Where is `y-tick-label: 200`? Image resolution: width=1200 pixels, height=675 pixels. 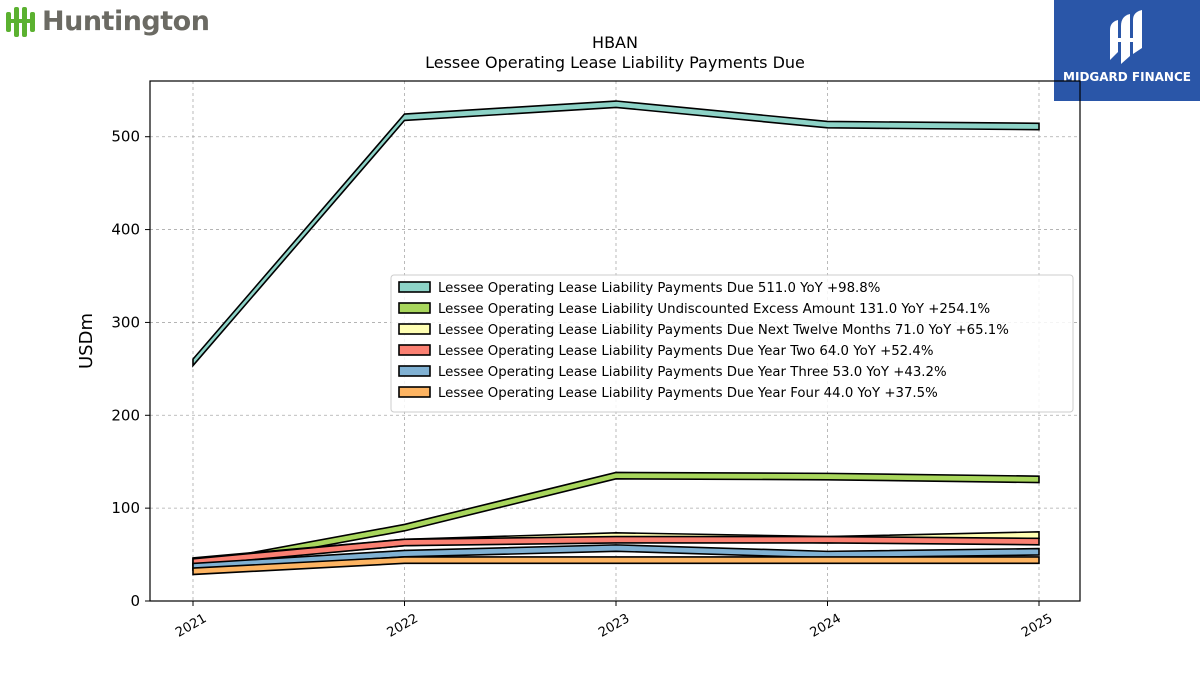 y-tick-label: 200 is located at coordinates (125, 415).